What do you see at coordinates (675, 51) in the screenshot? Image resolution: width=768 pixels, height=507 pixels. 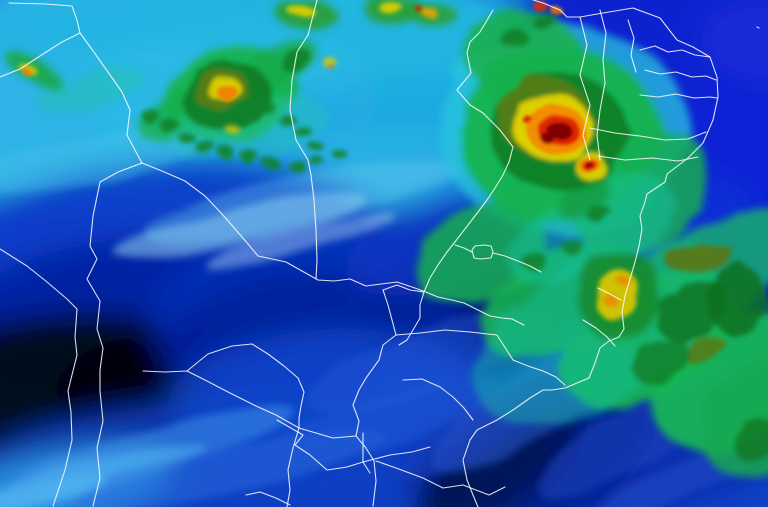 I see `ceara-riograndedonorte-border-line` at bounding box center [675, 51].